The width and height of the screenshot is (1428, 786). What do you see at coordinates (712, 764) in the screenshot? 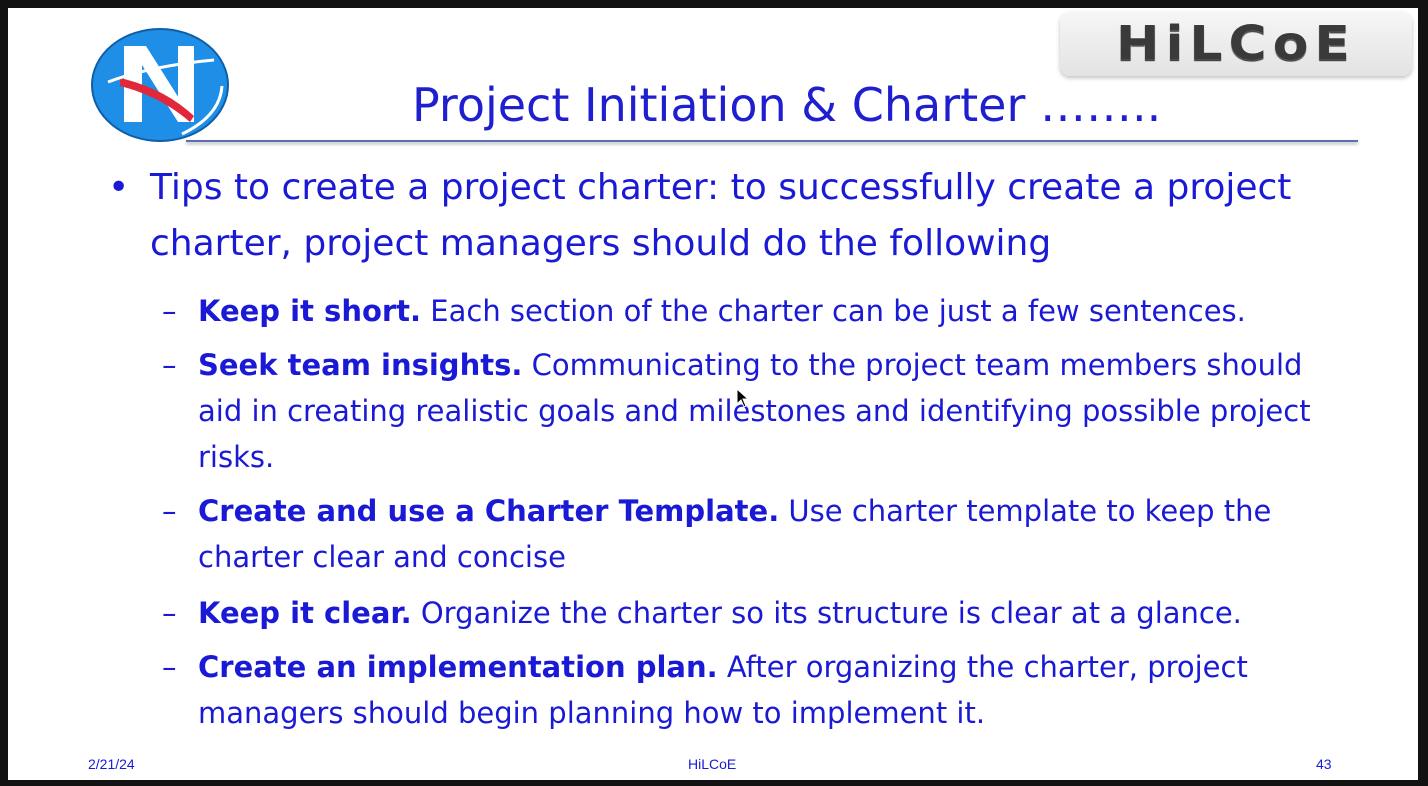
I see `footer-center: HiLCoE` at bounding box center [712, 764].